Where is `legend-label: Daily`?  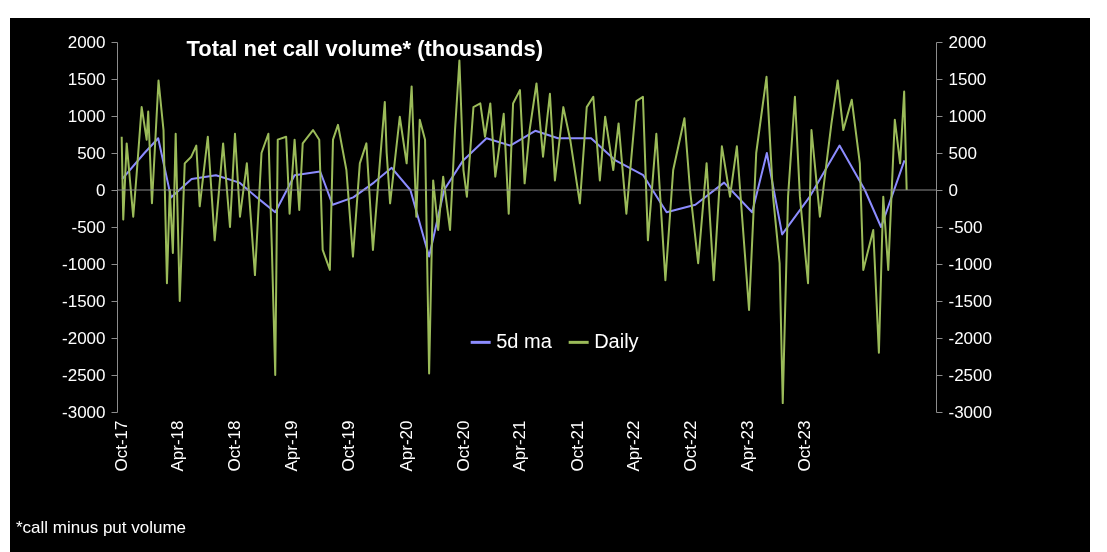
legend-label: Daily is located at coordinates (616, 341).